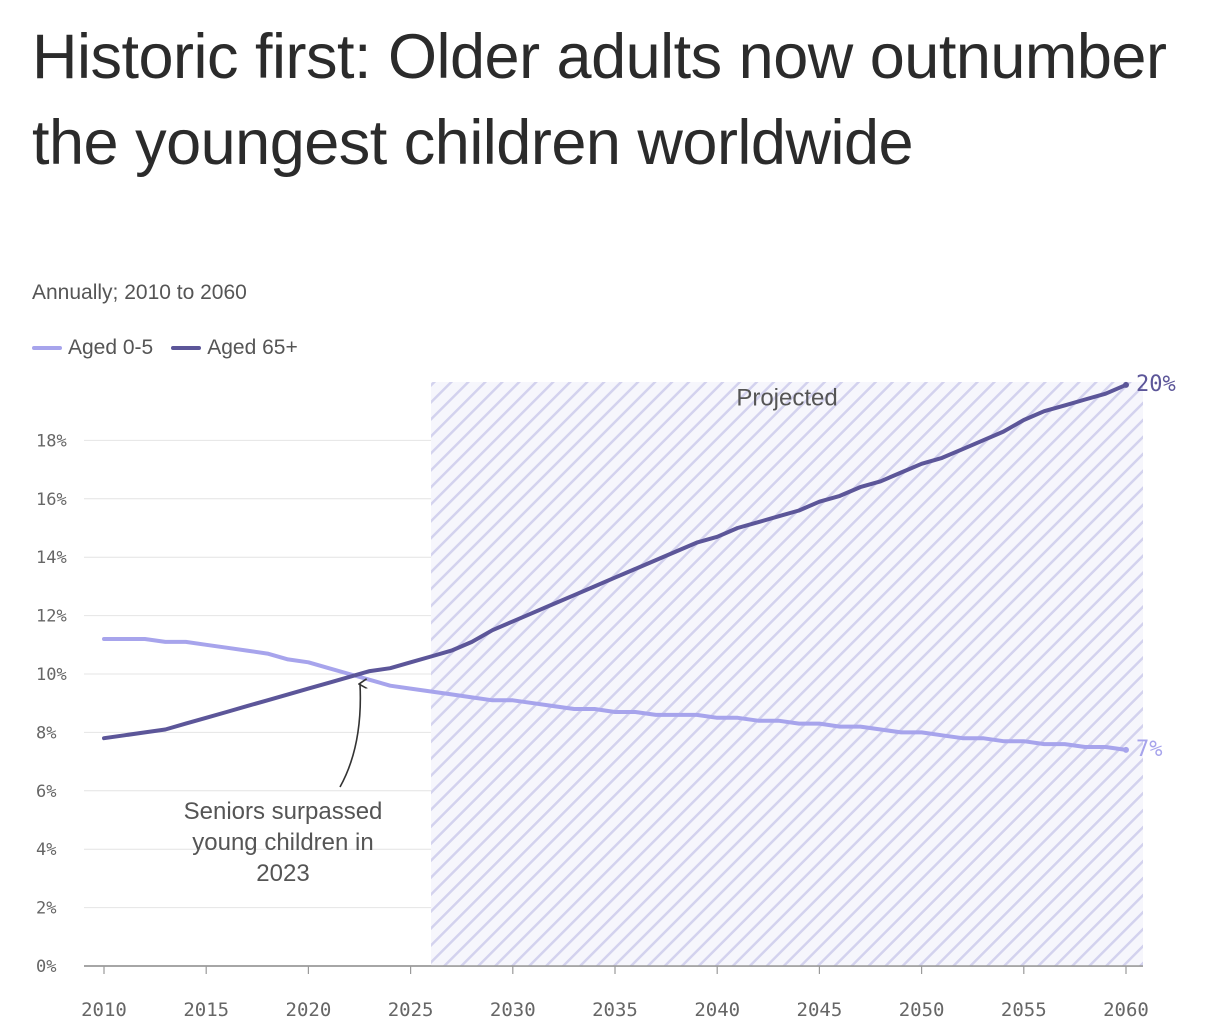 The width and height of the screenshot is (1207, 1024). Describe the element at coordinates (1126, 384) in the screenshot. I see `series-endpoint-aged-65-plus` at that location.